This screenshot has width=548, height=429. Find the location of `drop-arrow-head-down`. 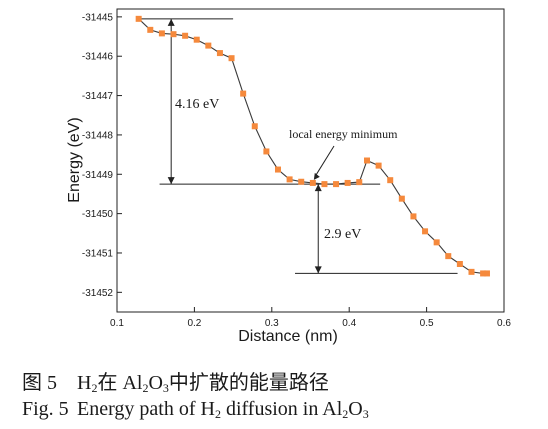

drop-arrow-head-down is located at coordinates (318, 270).